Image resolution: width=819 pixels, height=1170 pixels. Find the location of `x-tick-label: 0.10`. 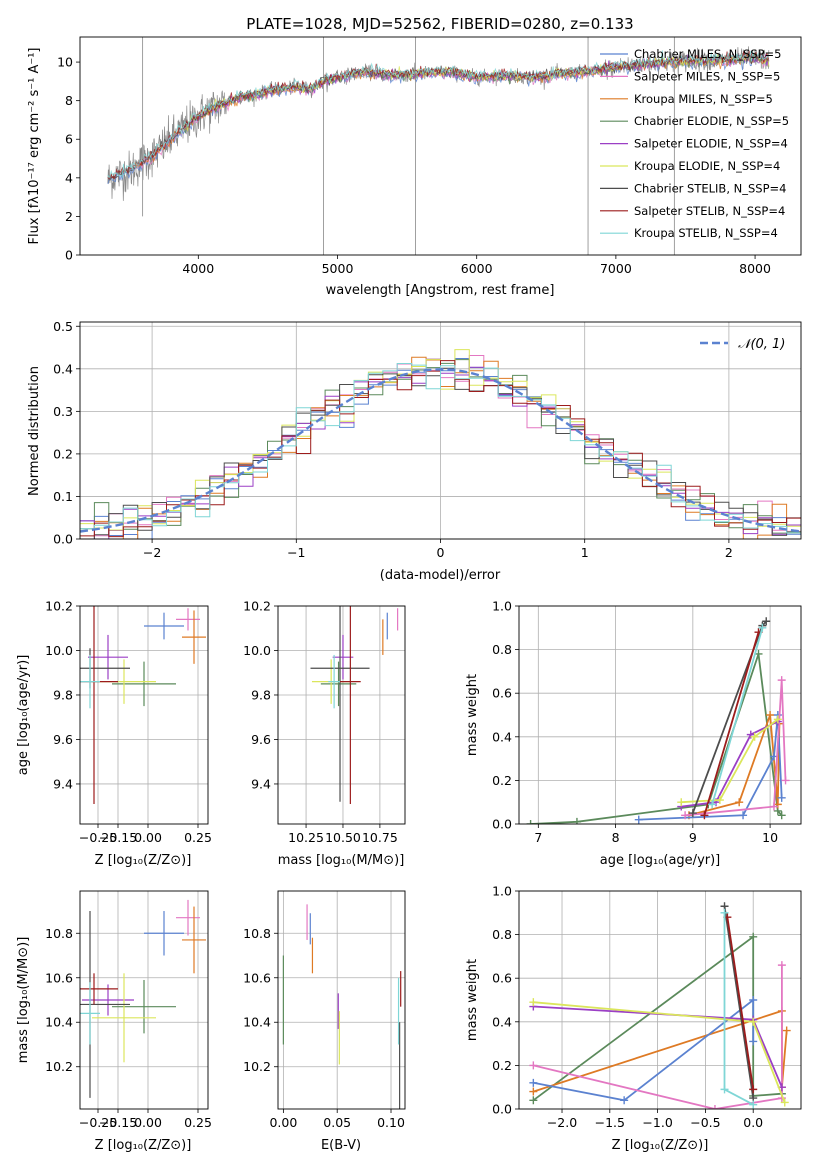

x-tick-label: 0.10 is located at coordinates (391, 1122).